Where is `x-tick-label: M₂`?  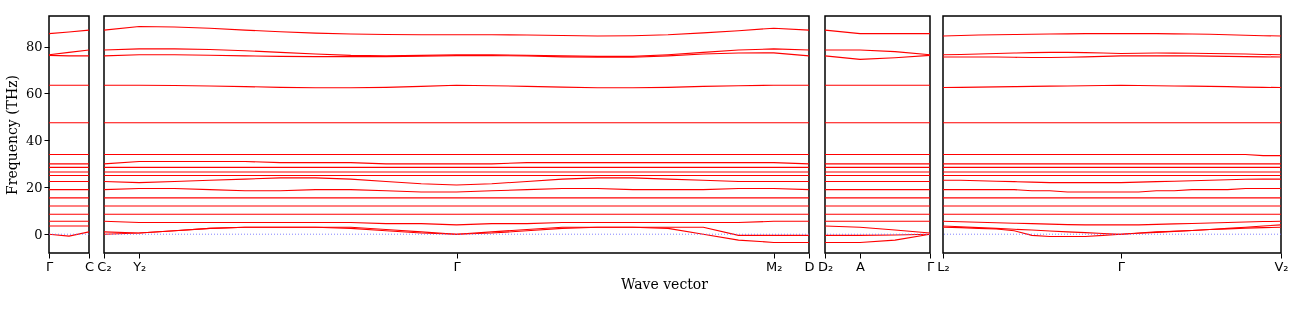 x-tick-label: M₂ is located at coordinates (774, 266).